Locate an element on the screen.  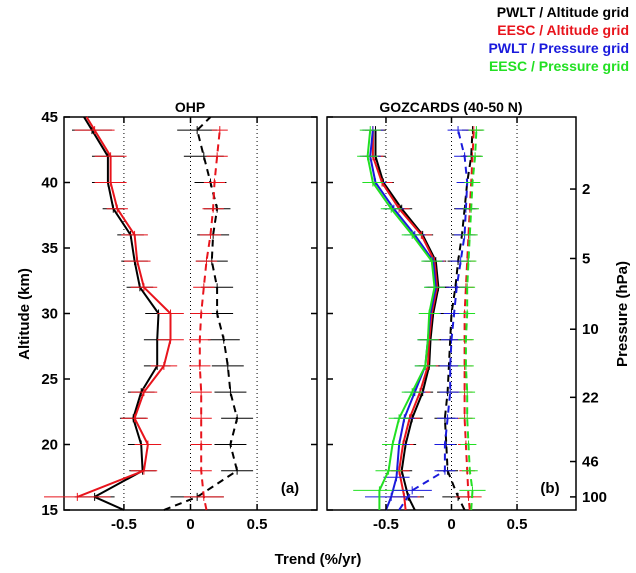
legend-entry: EESC / Pressure grid is located at coordinates (559, 66).